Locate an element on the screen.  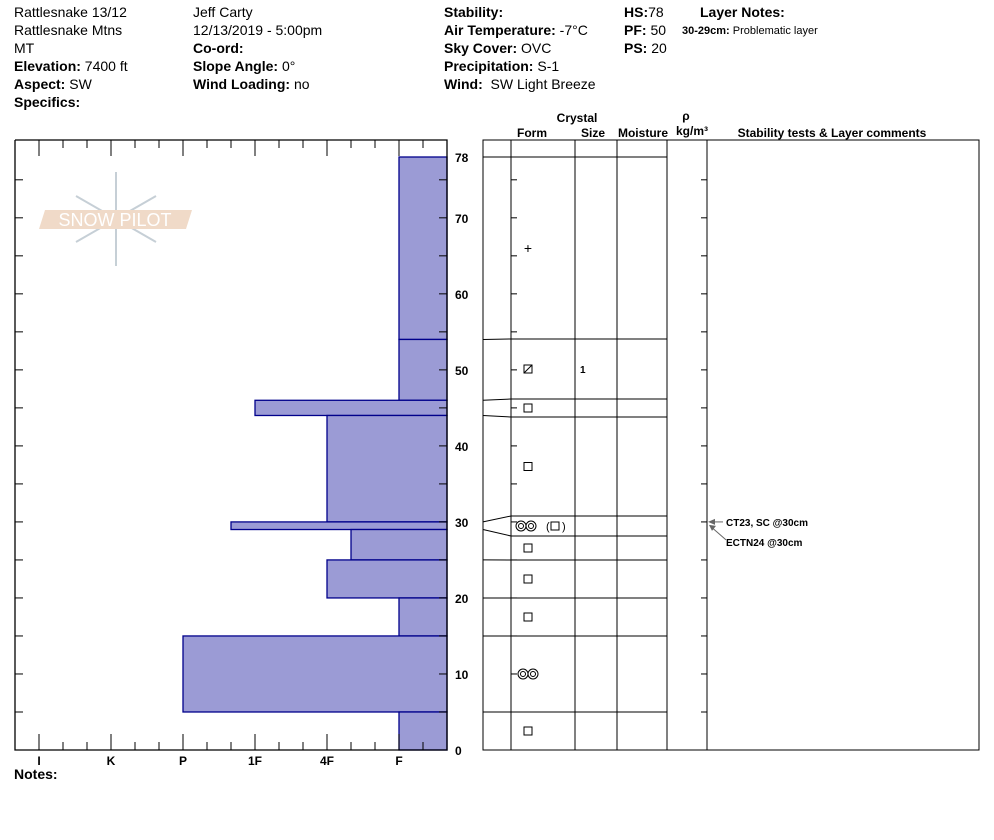
logo-text: SNOW PILOT is located at coordinates (114, 220).